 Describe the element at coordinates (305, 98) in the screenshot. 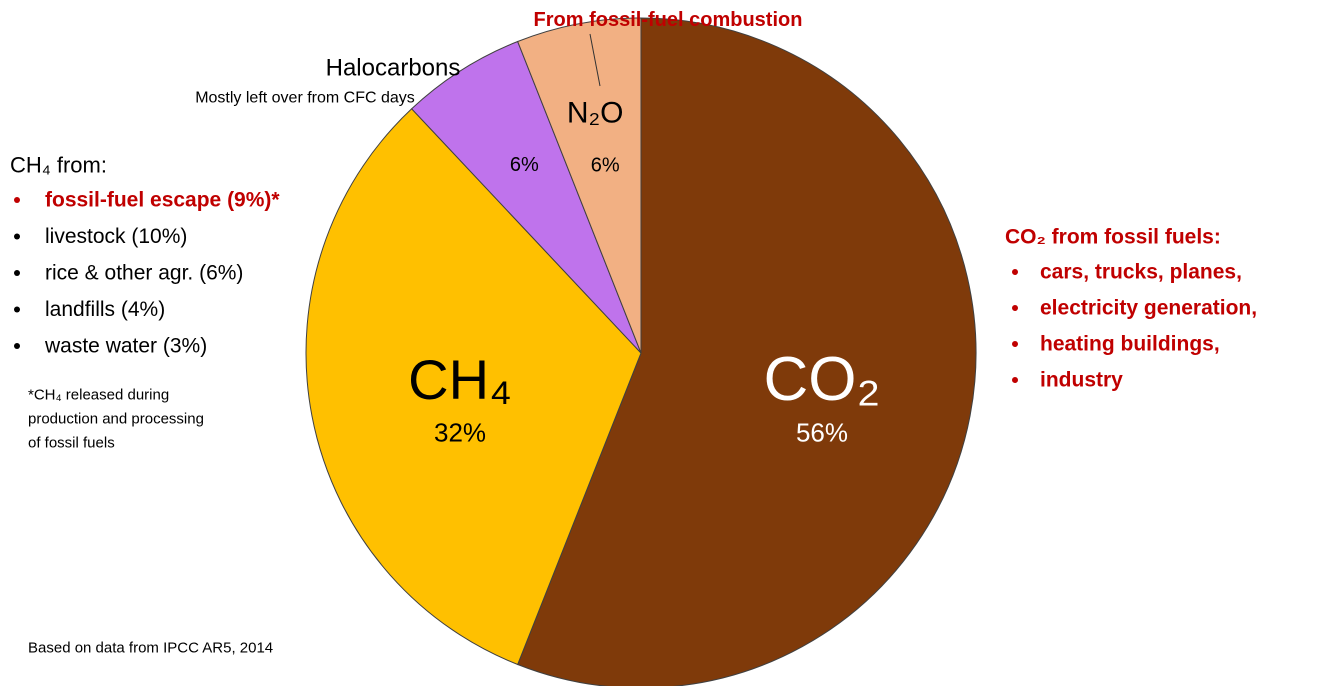

I see `halo-note: Mostly left over from CFC days` at that location.